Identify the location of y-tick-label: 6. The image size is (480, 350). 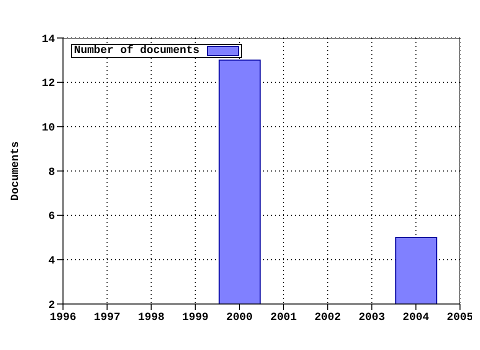
(51, 217).